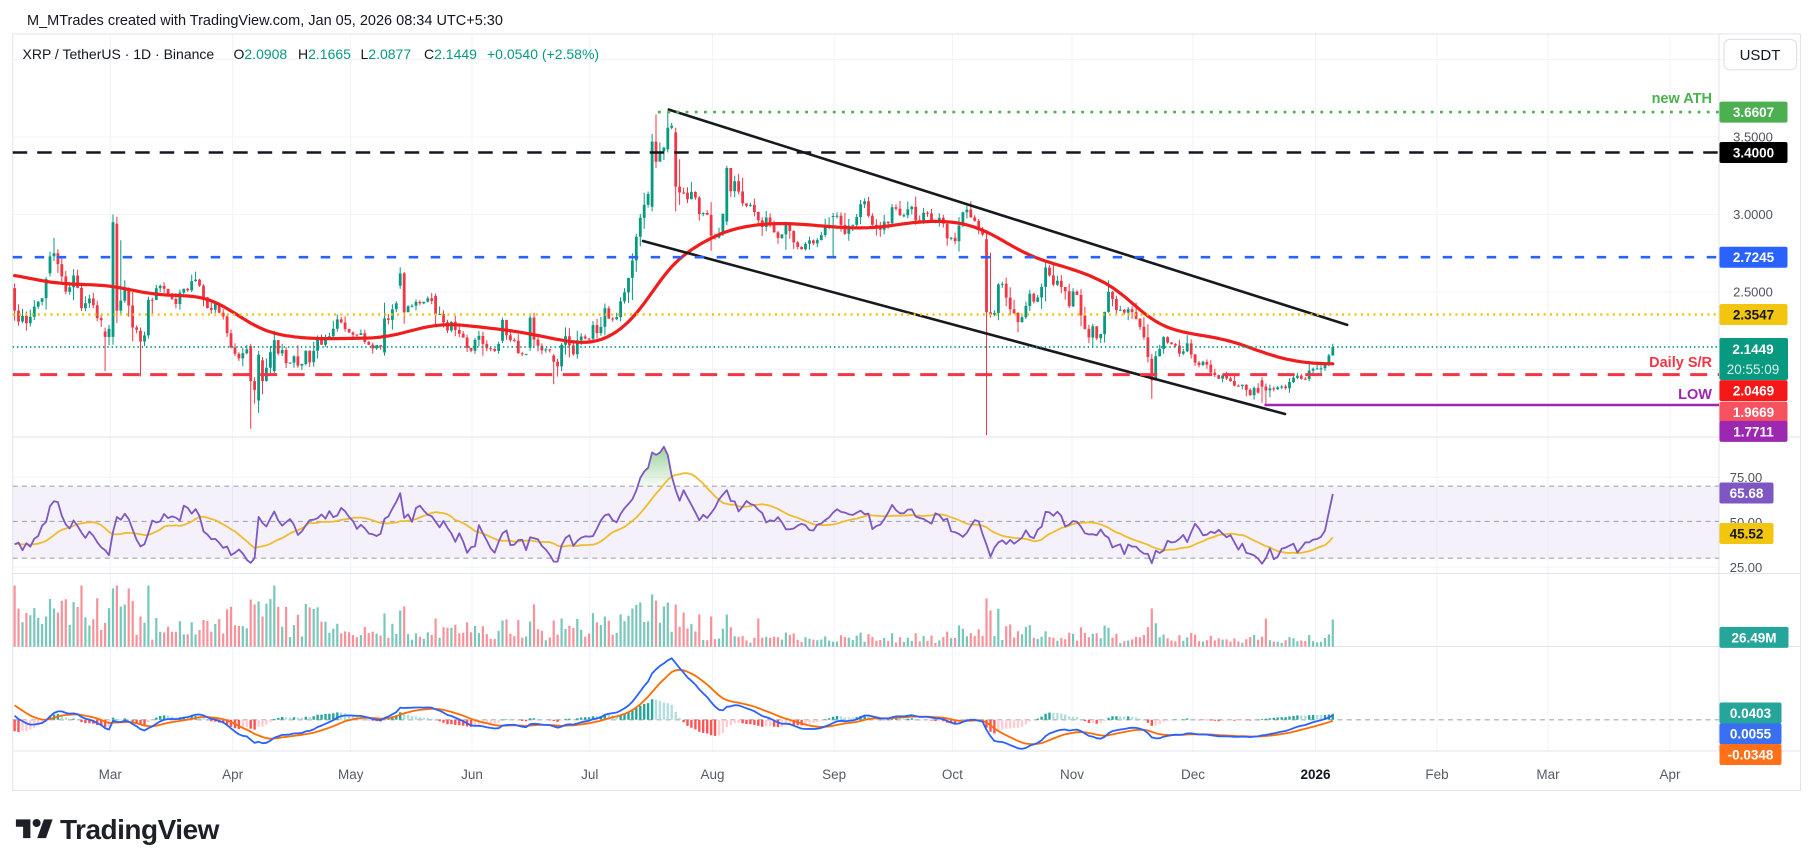  What do you see at coordinates (1753, 391) in the screenshot?
I see `svg-text: 2.0469` at bounding box center [1753, 391].